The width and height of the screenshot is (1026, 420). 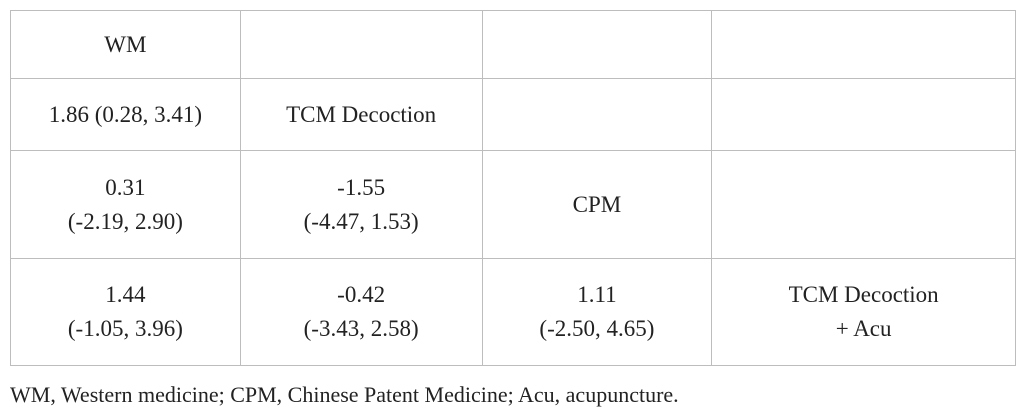 What do you see at coordinates (597, 312) in the screenshot?
I see `table-cell: 1.11 (-2.50, 4.65)` at bounding box center [597, 312].